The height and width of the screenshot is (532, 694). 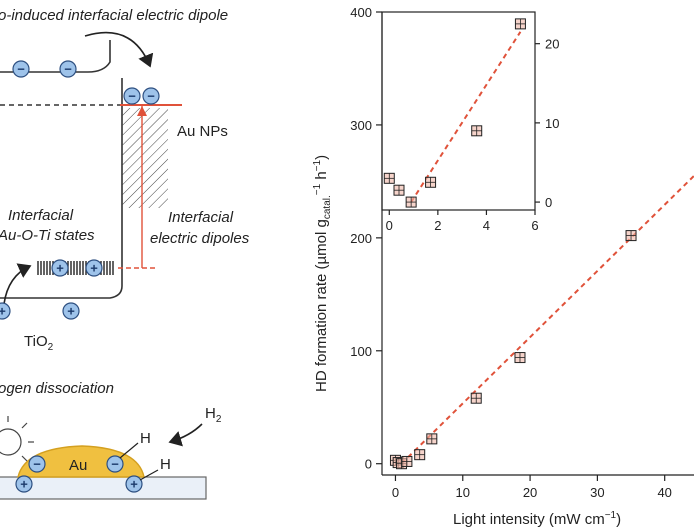 What do you see at coordinates (552, 123) in the screenshot?
I see `inset-y-tick-label: 10` at bounding box center [552, 123].